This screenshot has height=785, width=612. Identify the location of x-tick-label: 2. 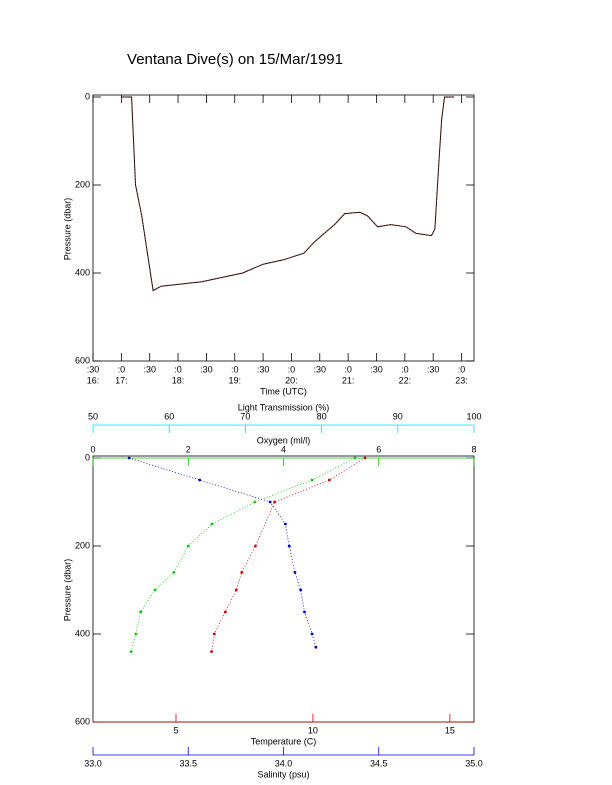
(188, 449).